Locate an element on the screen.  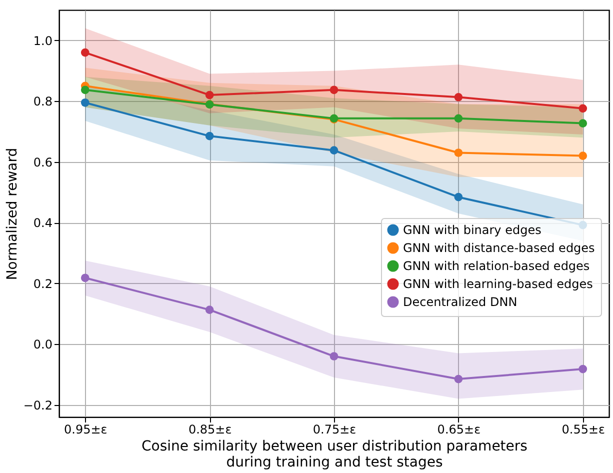
legend-label: GNN with learning-based edges is located at coordinates (498, 284).